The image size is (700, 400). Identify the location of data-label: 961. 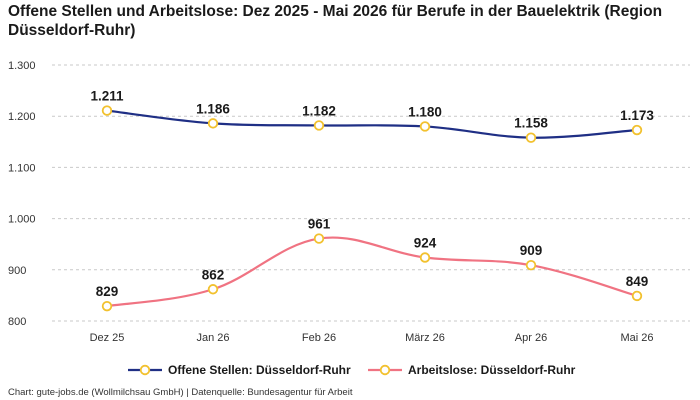
(319, 224).